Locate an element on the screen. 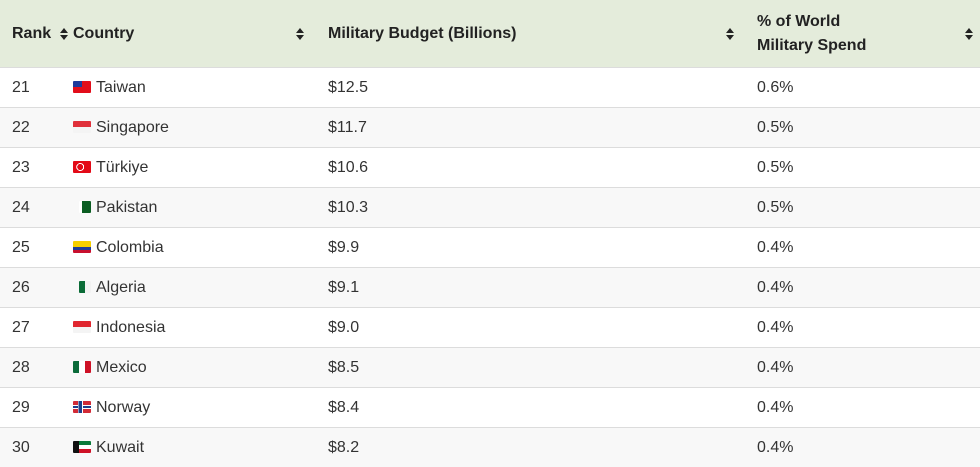  rank-cell: 30 is located at coordinates (36, 447).